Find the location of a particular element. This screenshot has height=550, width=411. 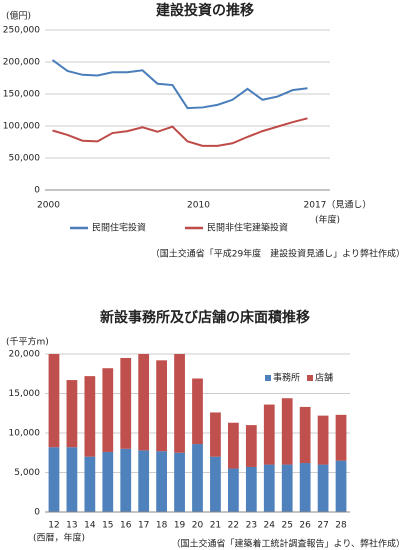

x-tick-label: 25 is located at coordinates (286, 526).